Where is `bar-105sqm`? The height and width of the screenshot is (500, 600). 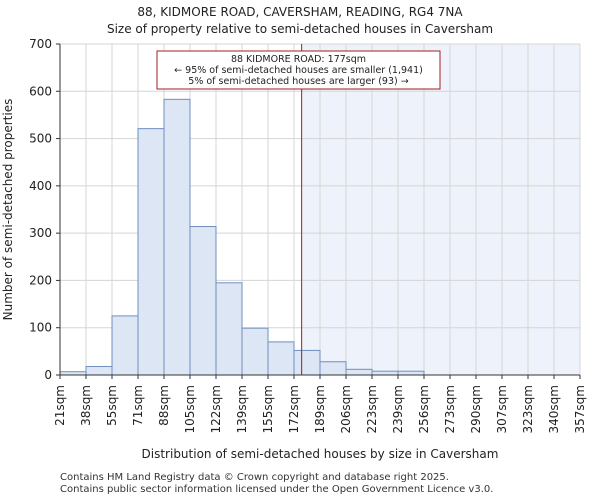
bar-105sqm is located at coordinates (203, 301).